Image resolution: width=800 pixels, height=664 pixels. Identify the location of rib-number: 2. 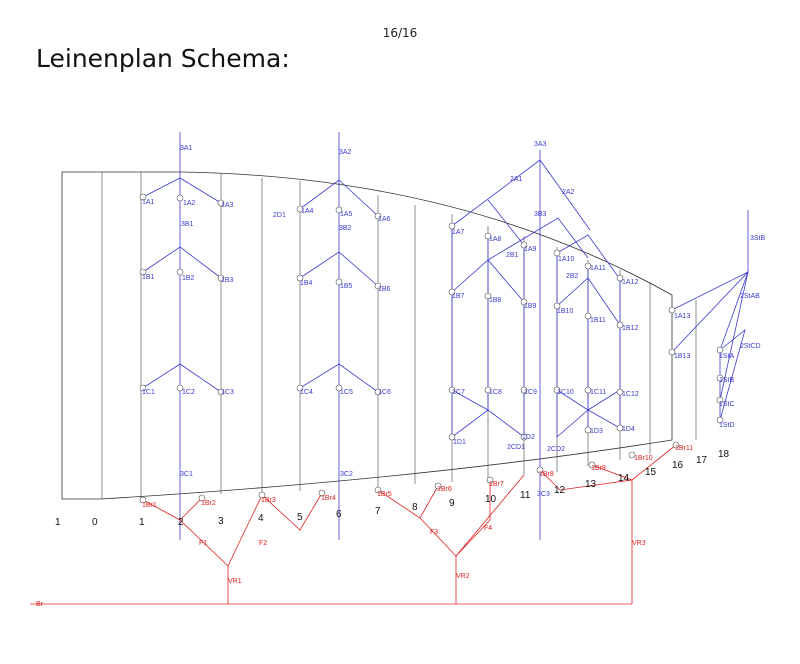
(181, 522).